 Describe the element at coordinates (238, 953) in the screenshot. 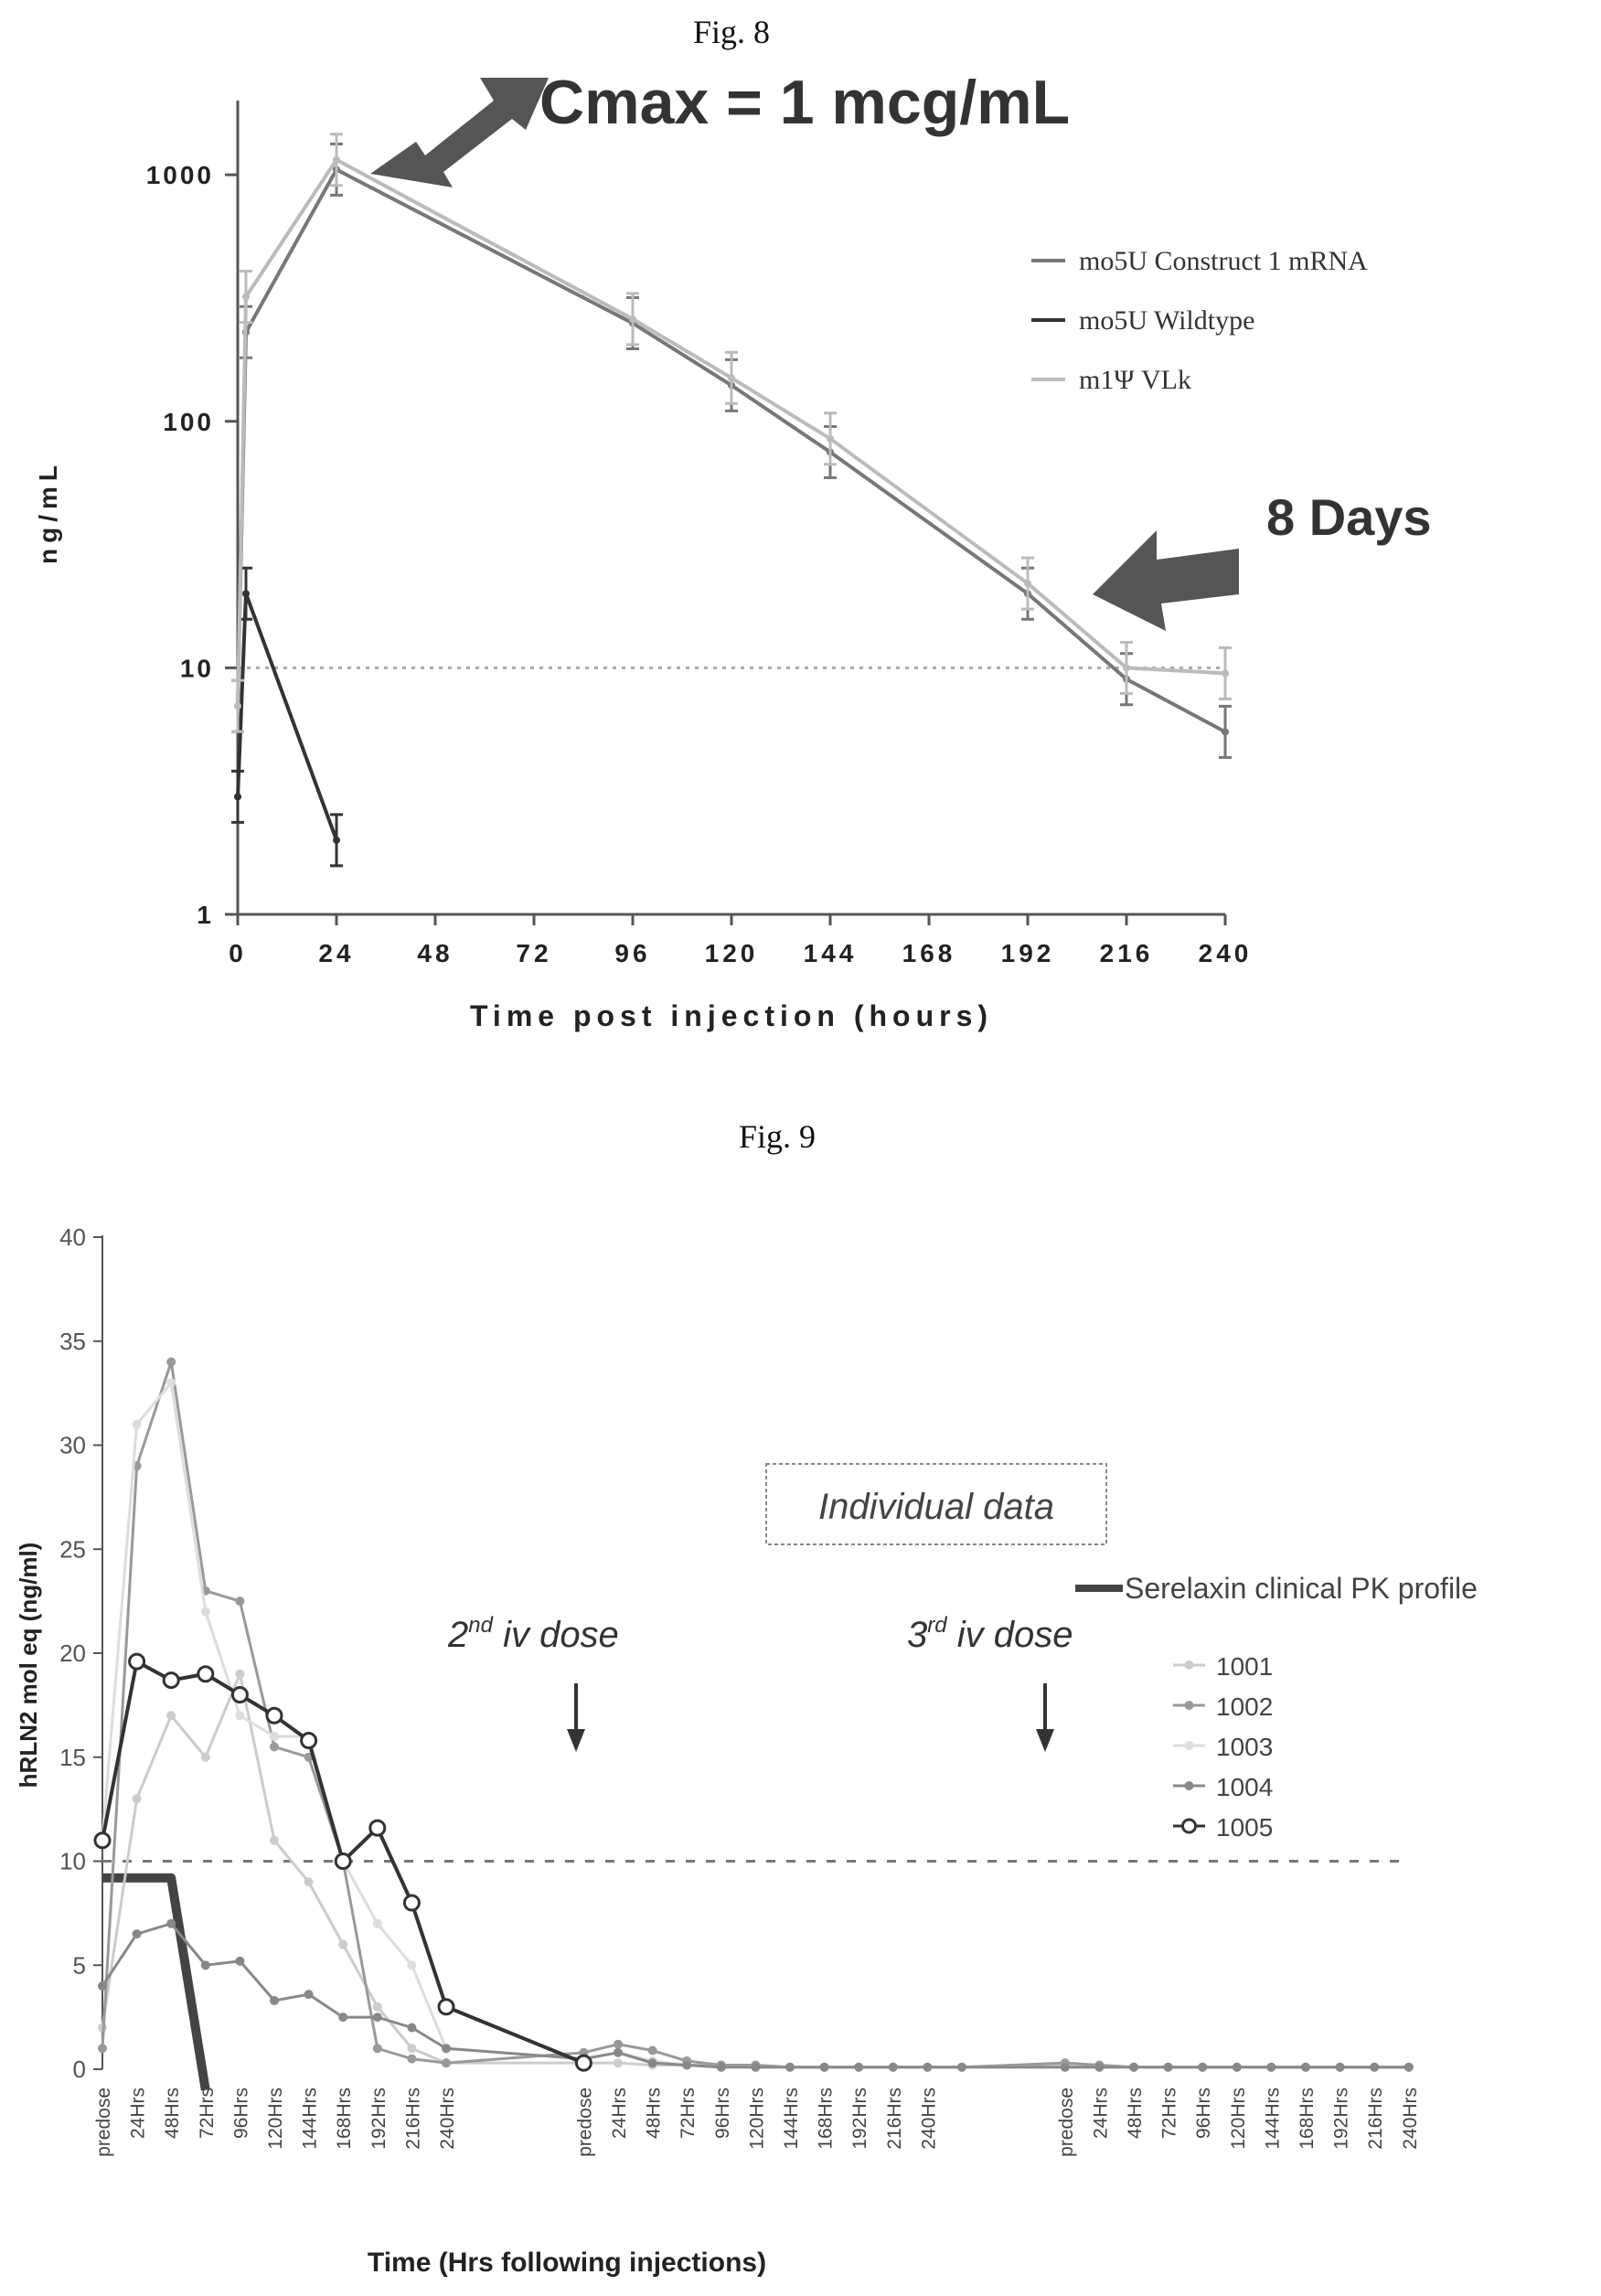

I see `fig8-x-tick-label: 0` at that location.